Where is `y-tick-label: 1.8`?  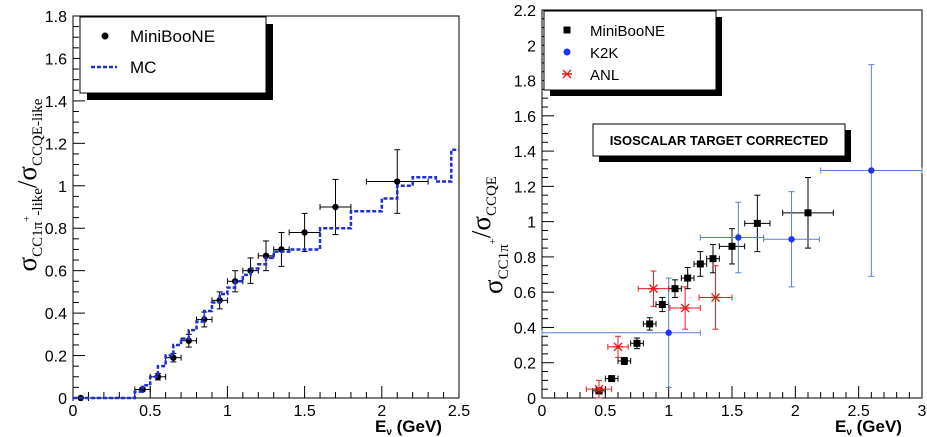 y-tick-label: 1.8 is located at coordinates (525, 82).